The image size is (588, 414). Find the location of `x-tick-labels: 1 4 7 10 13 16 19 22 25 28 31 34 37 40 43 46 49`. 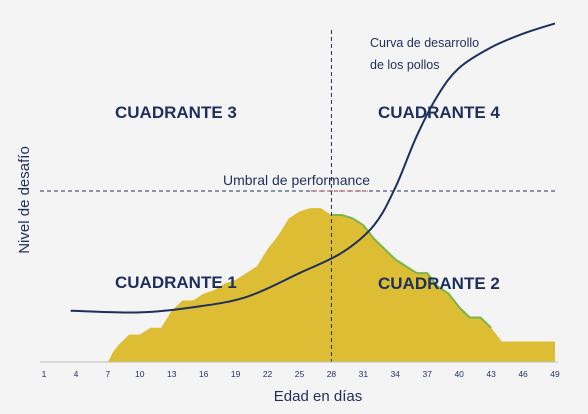

x-tick-labels: 1 4 7 10 13 16 19 22 25 28 31 34 37 40 43 46 49 is located at coordinates (301, 374).